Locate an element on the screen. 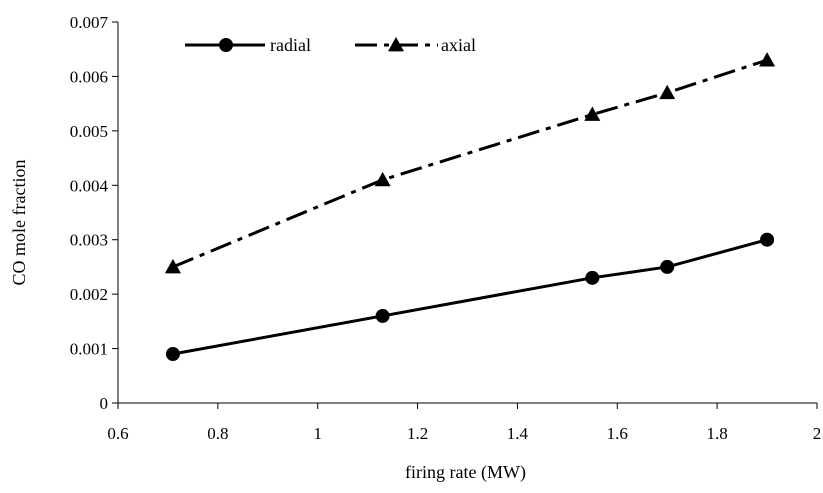  y-tick-label: 0.005 is located at coordinates (89, 131).